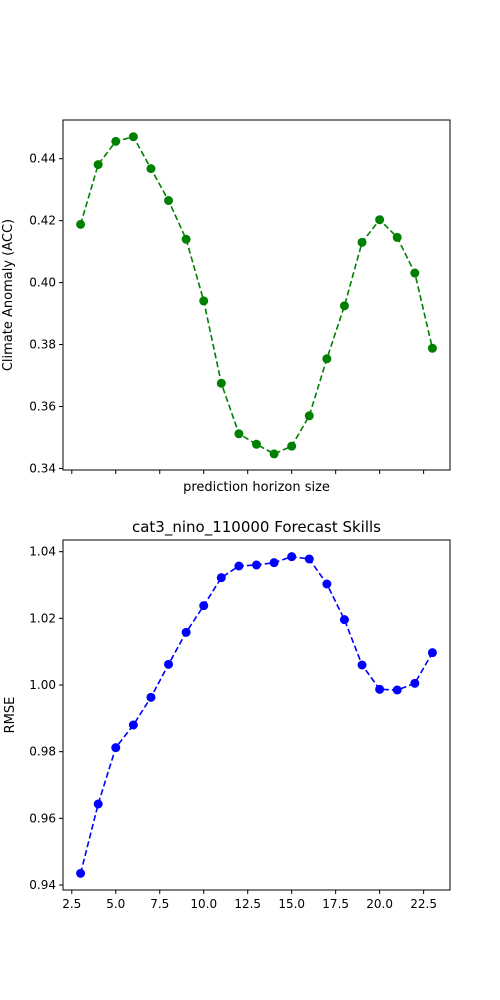 The width and height of the screenshot is (500, 1000). I want to click on x-tick-label: 12.5, so click(247, 904).